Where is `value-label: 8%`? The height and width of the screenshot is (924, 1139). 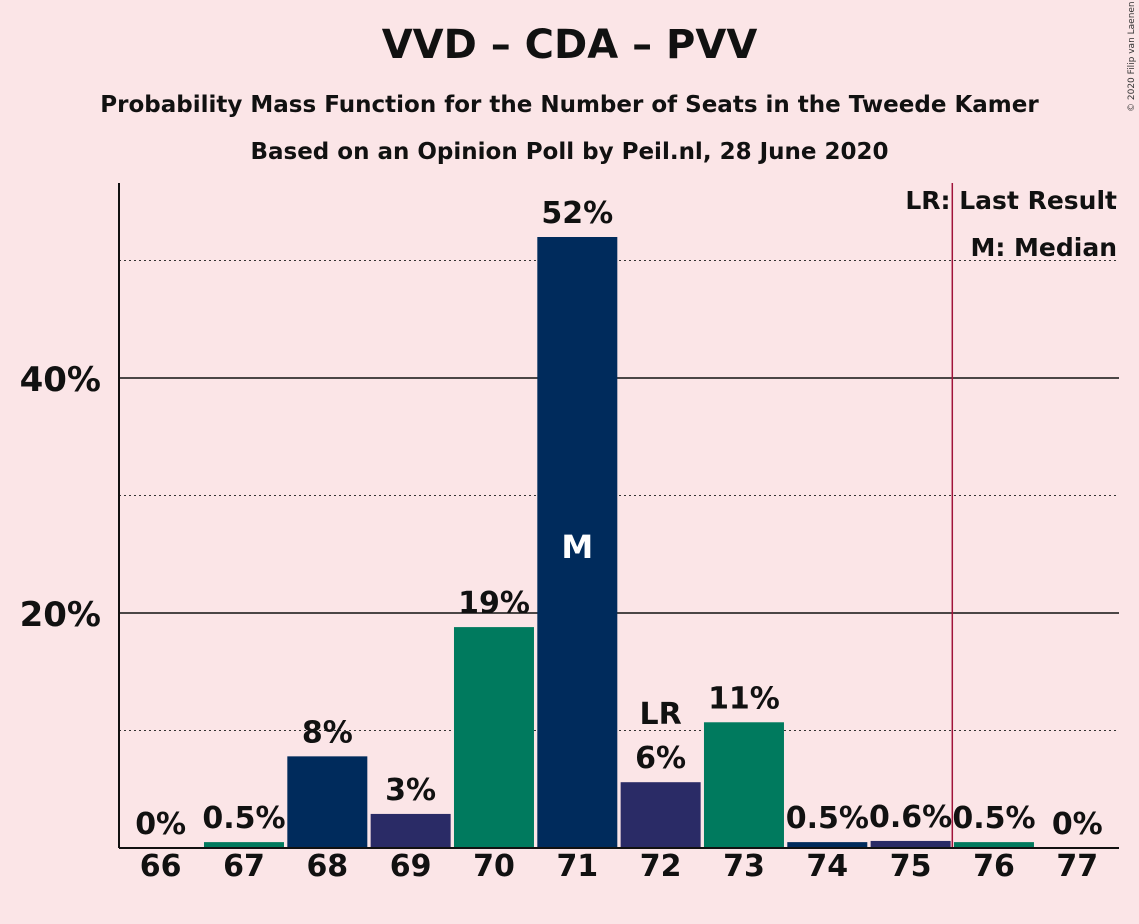 value-label: 8% is located at coordinates (327, 732).